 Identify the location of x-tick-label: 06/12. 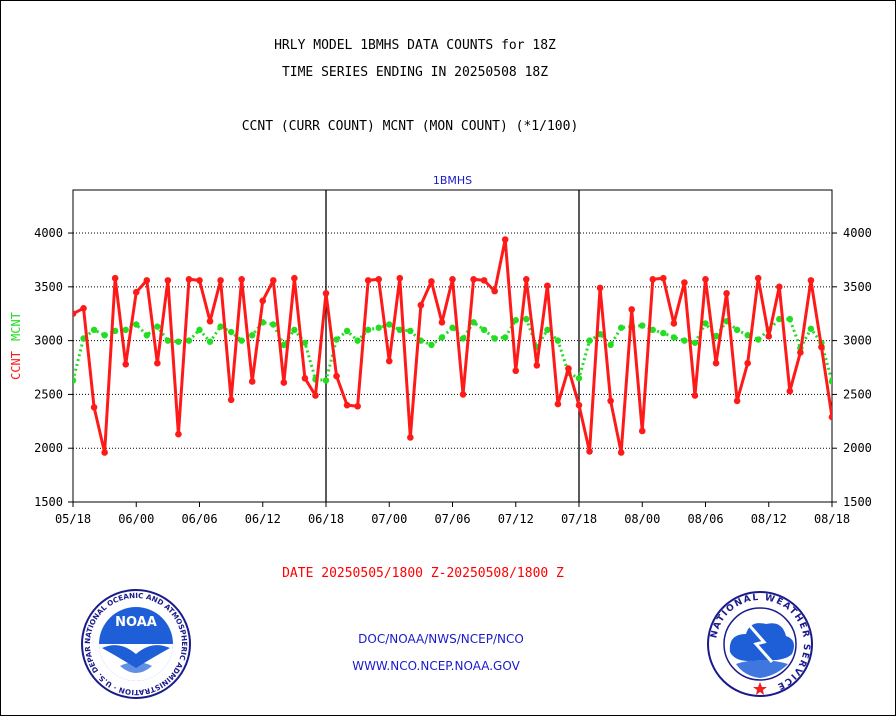
(263, 519).